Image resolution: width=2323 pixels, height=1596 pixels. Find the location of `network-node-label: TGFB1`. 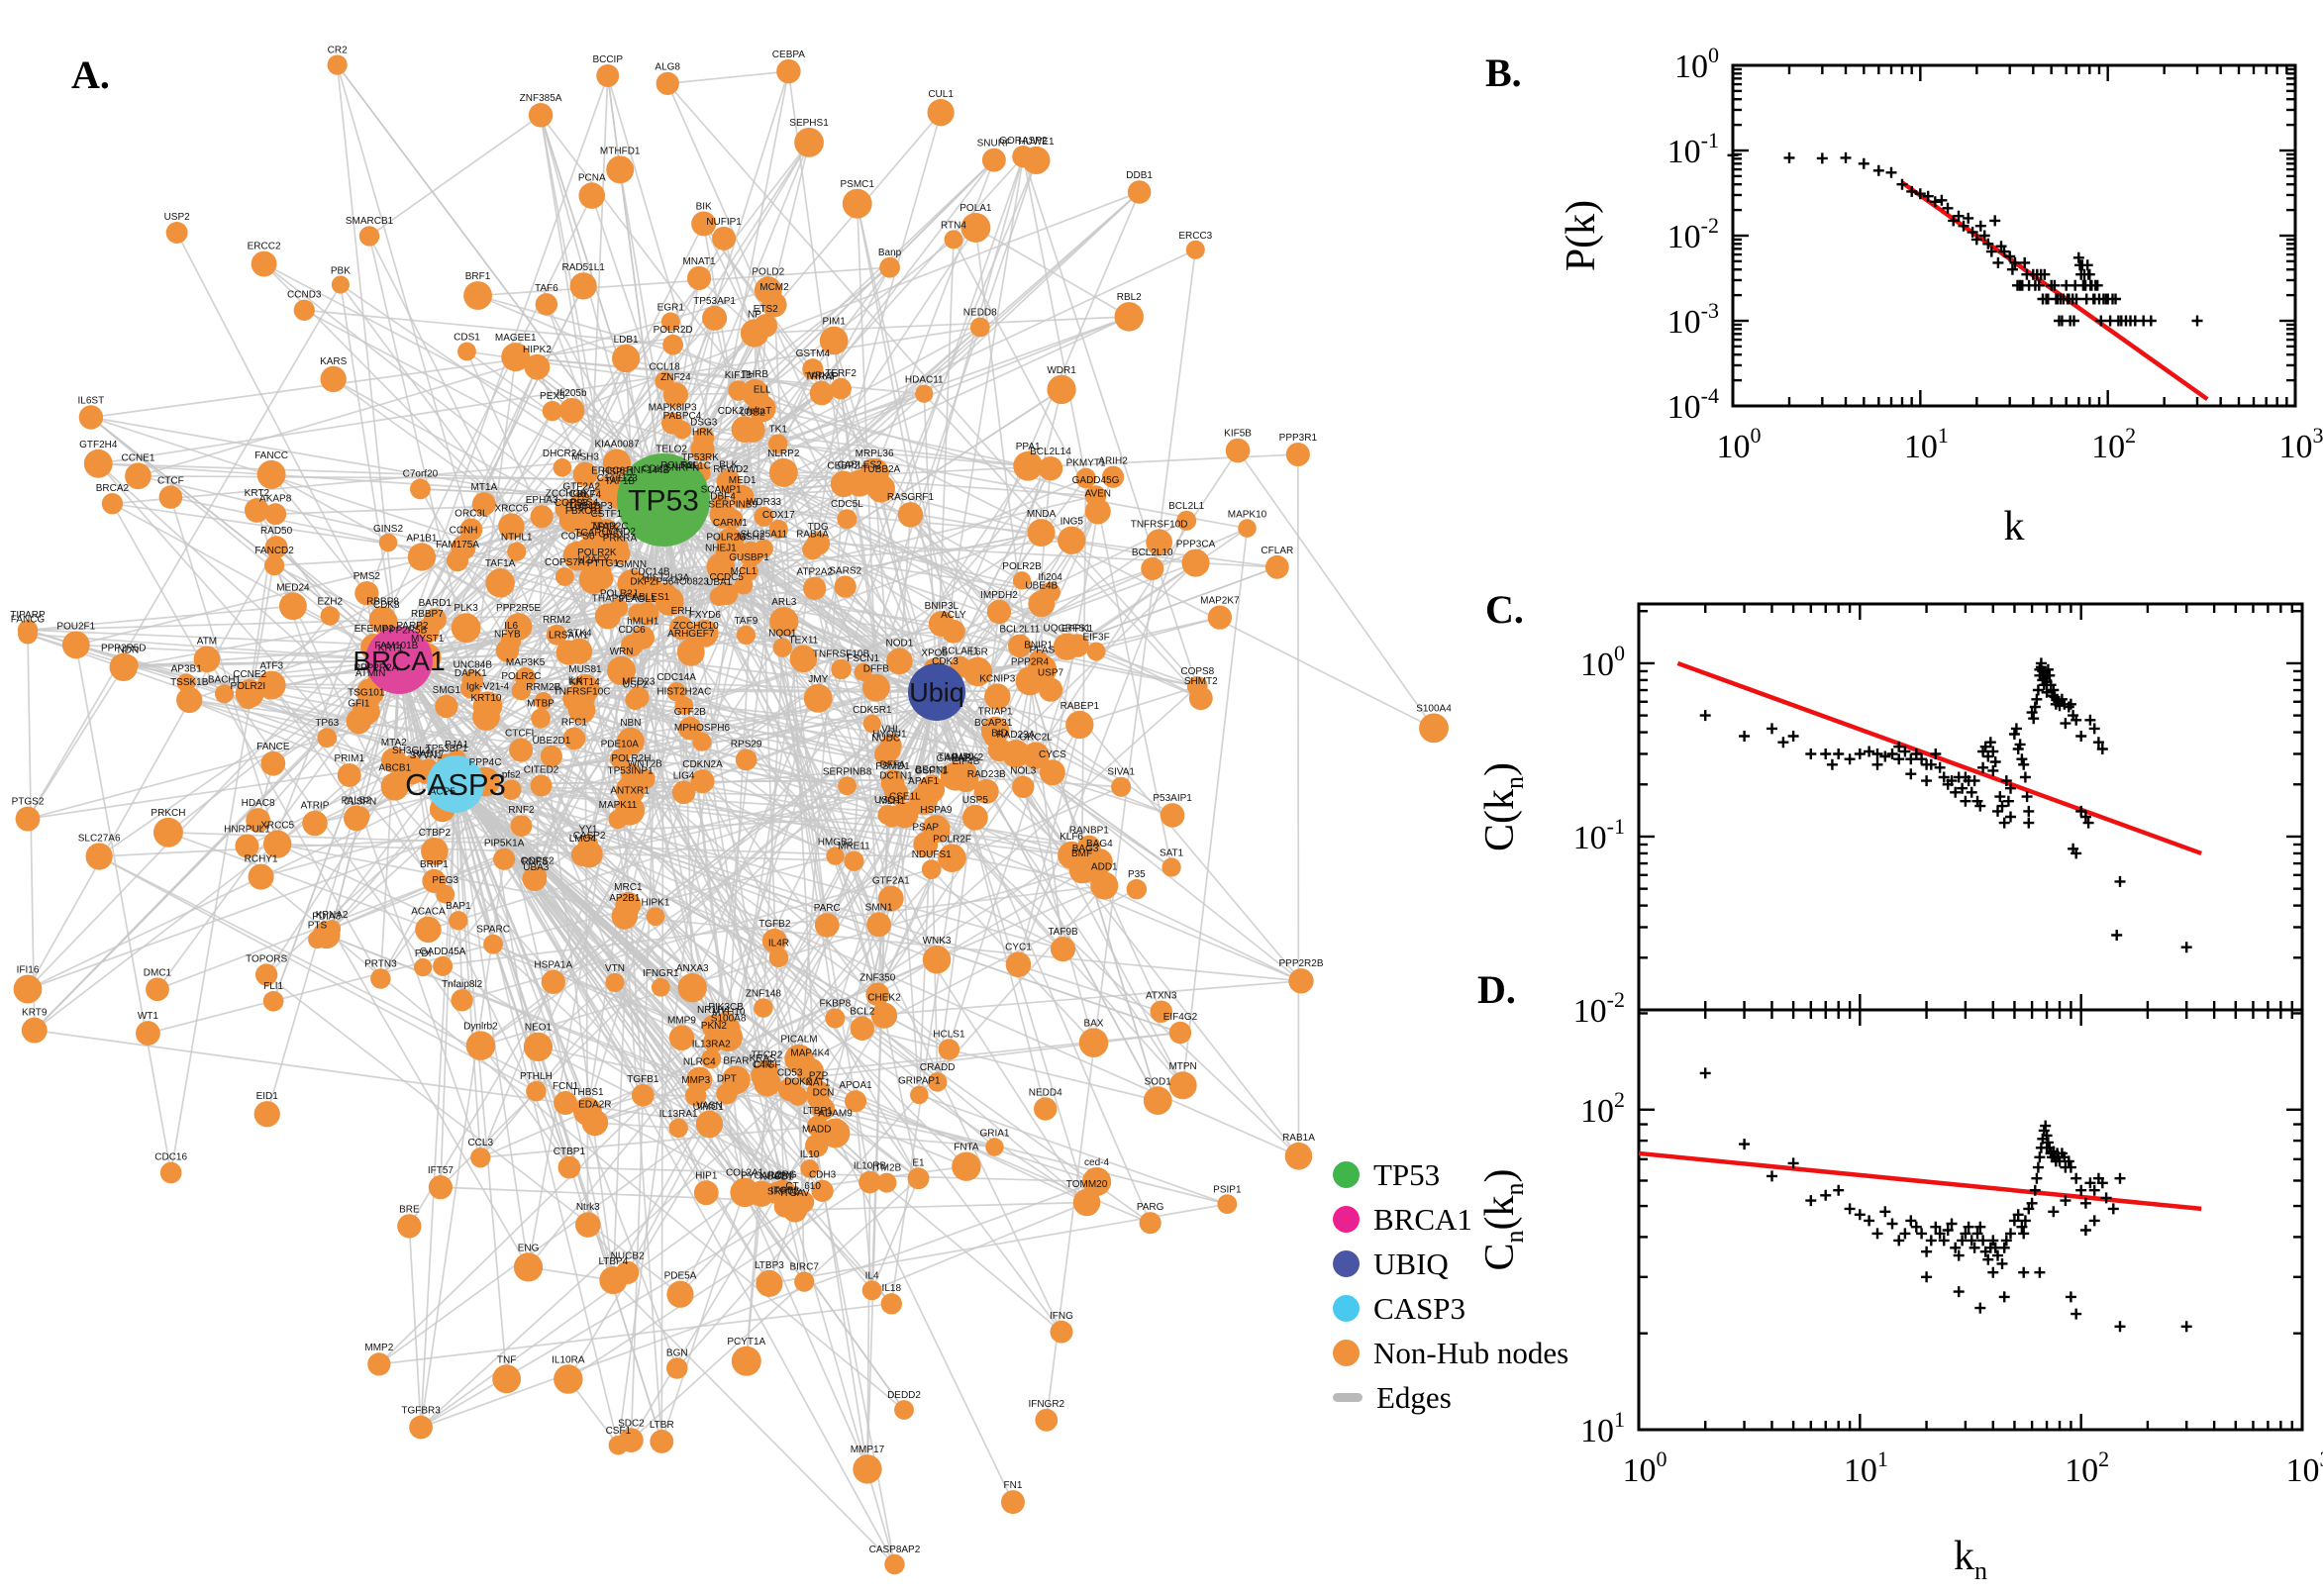

network-node-label: TGFB1 is located at coordinates (643, 1079).